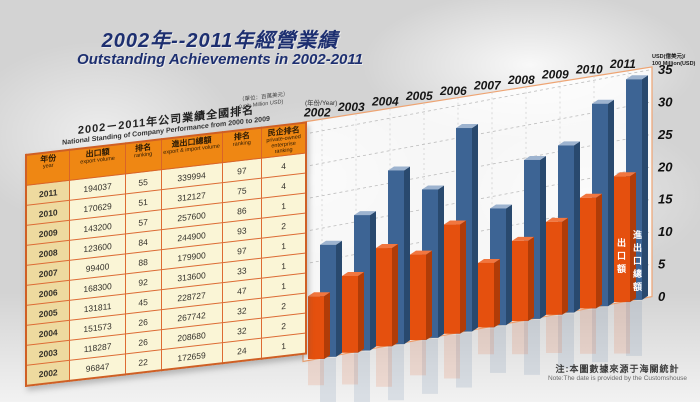  What do you see at coordinates (143, 362) in the screenshot?
I see `value-cell: 22` at bounding box center [143, 362].